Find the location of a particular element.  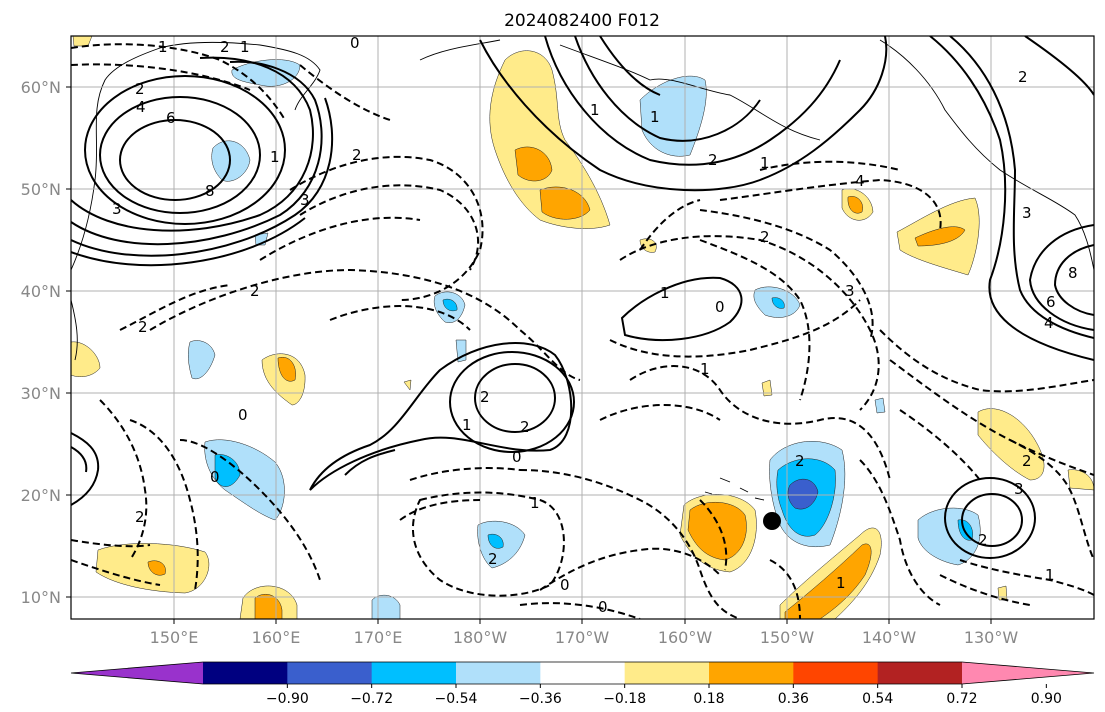

lat-label: 10°N is located at coordinates (41, 597).